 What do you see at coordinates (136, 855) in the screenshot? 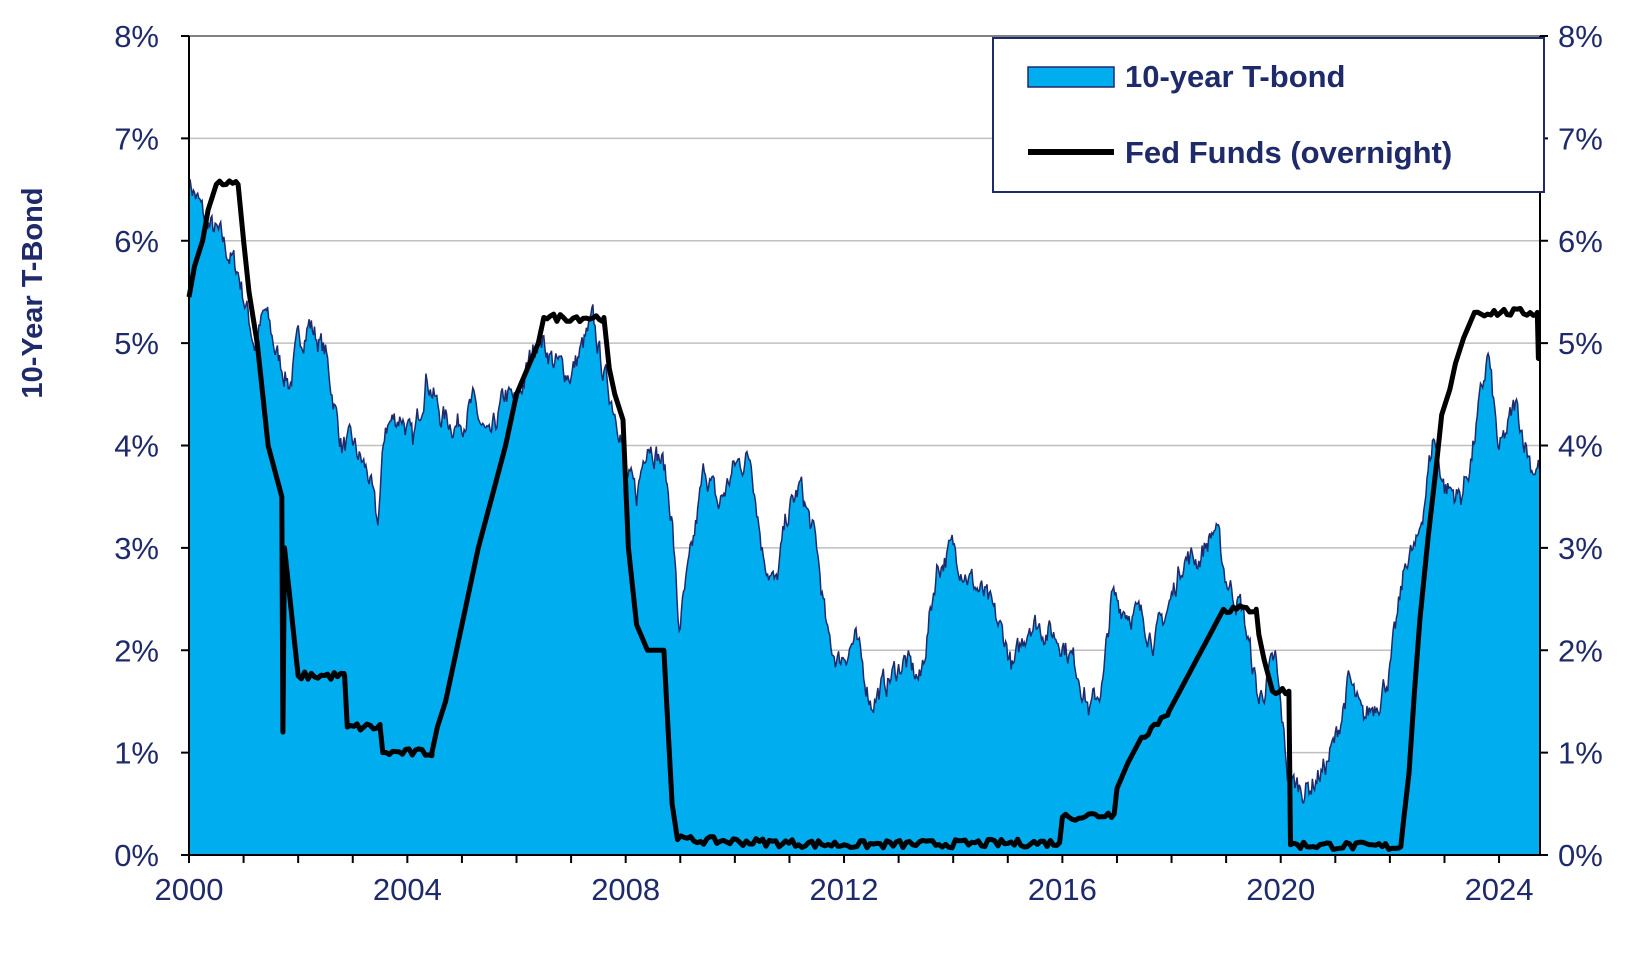
I see `y-tick-label-left: 0%` at bounding box center [136, 855].